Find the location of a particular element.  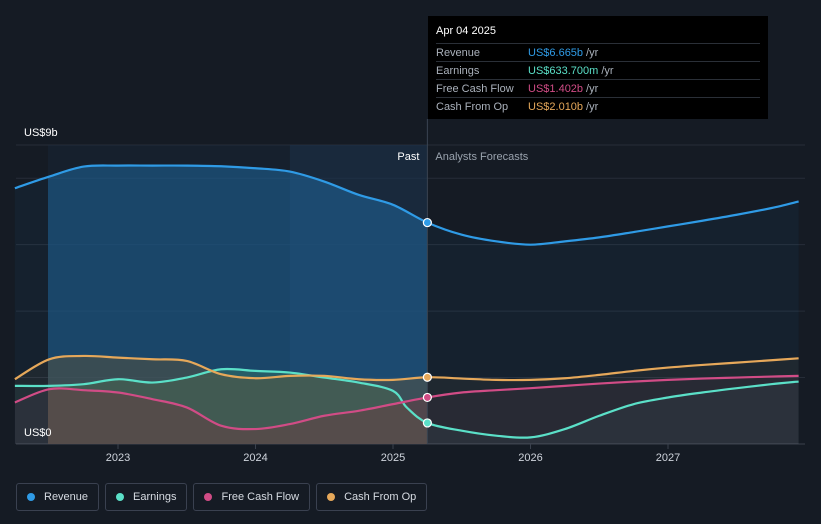

legend-item-earnings: Earnings is located at coordinates (146, 497).